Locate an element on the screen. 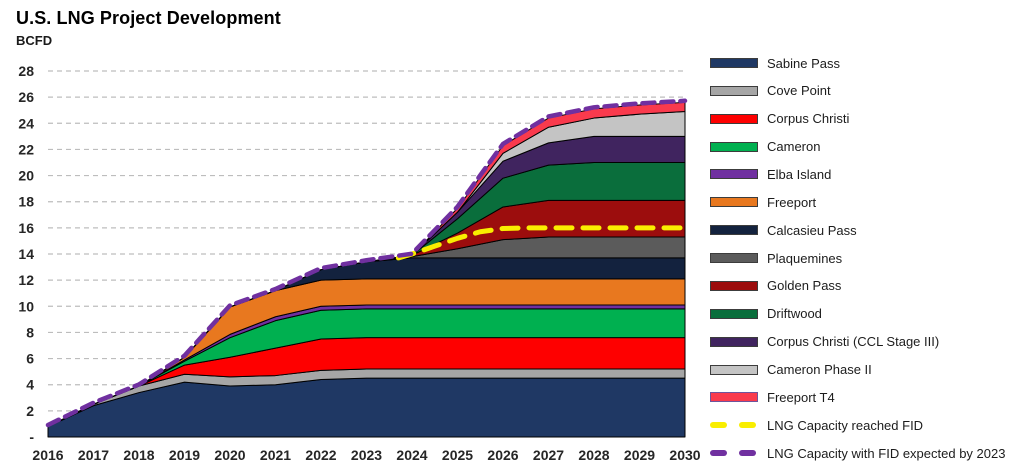 The image size is (1024, 469). y-axis-tick-label: 20 is located at coordinates (26, 176).